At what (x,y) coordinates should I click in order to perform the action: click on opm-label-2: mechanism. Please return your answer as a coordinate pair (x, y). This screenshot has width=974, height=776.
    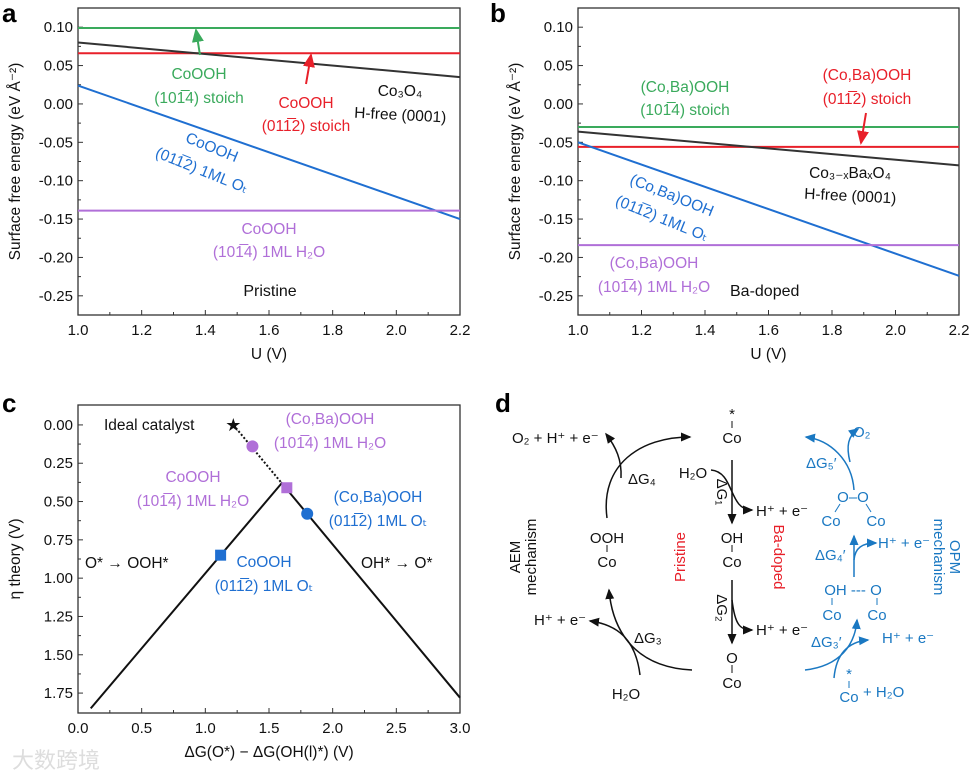
    Looking at the image, I should click on (938, 557).